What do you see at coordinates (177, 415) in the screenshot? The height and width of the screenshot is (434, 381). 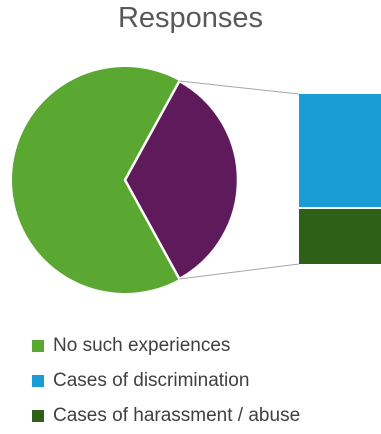 I see `legend-label-cases-of-harassment: Cases of harassment / abuse` at bounding box center [177, 415].